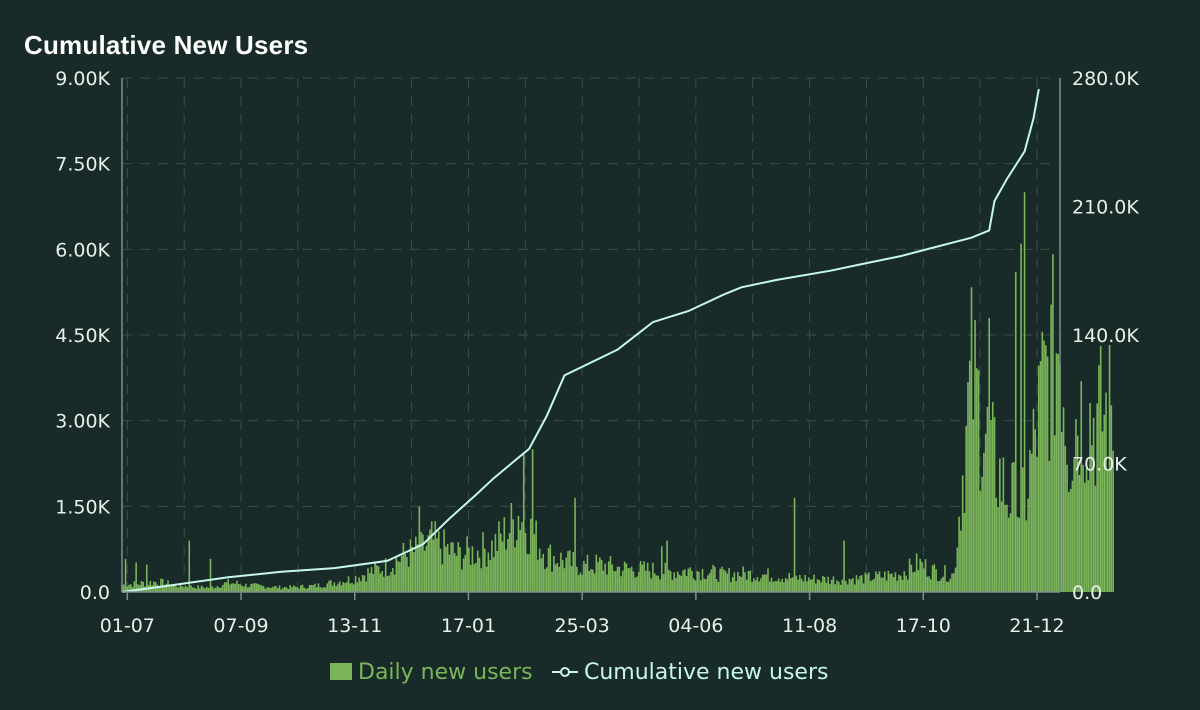 The width and height of the screenshot is (1200, 710). What do you see at coordinates (565, 672) in the screenshot?
I see `legend-cumulative-swatch-dot` at bounding box center [565, 672].